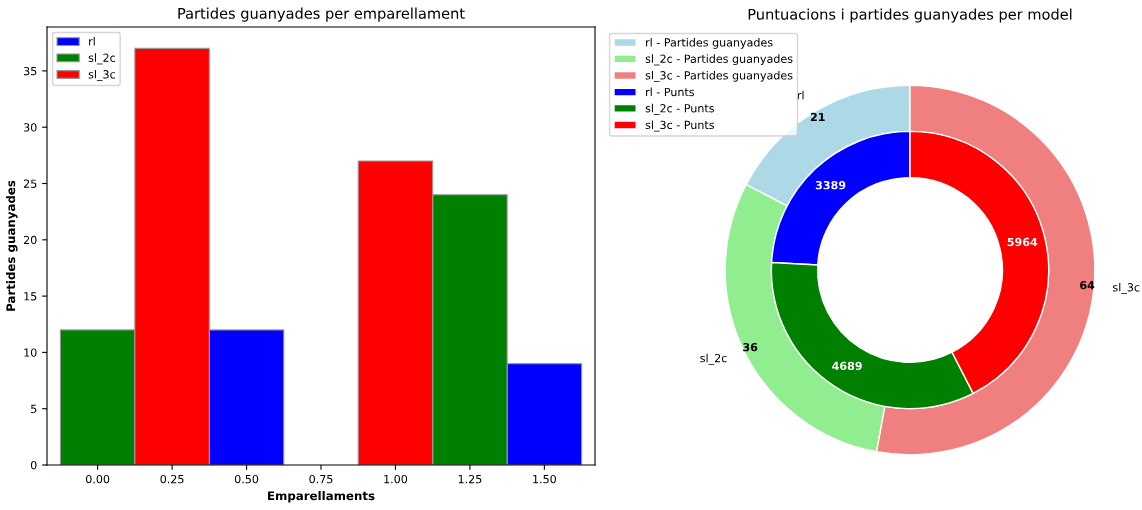 The height and width of the screenshot is (510, 1142). Describe the element at coordinates (847, 366) in the screenshot. I see `data-label: 4689` at that location.